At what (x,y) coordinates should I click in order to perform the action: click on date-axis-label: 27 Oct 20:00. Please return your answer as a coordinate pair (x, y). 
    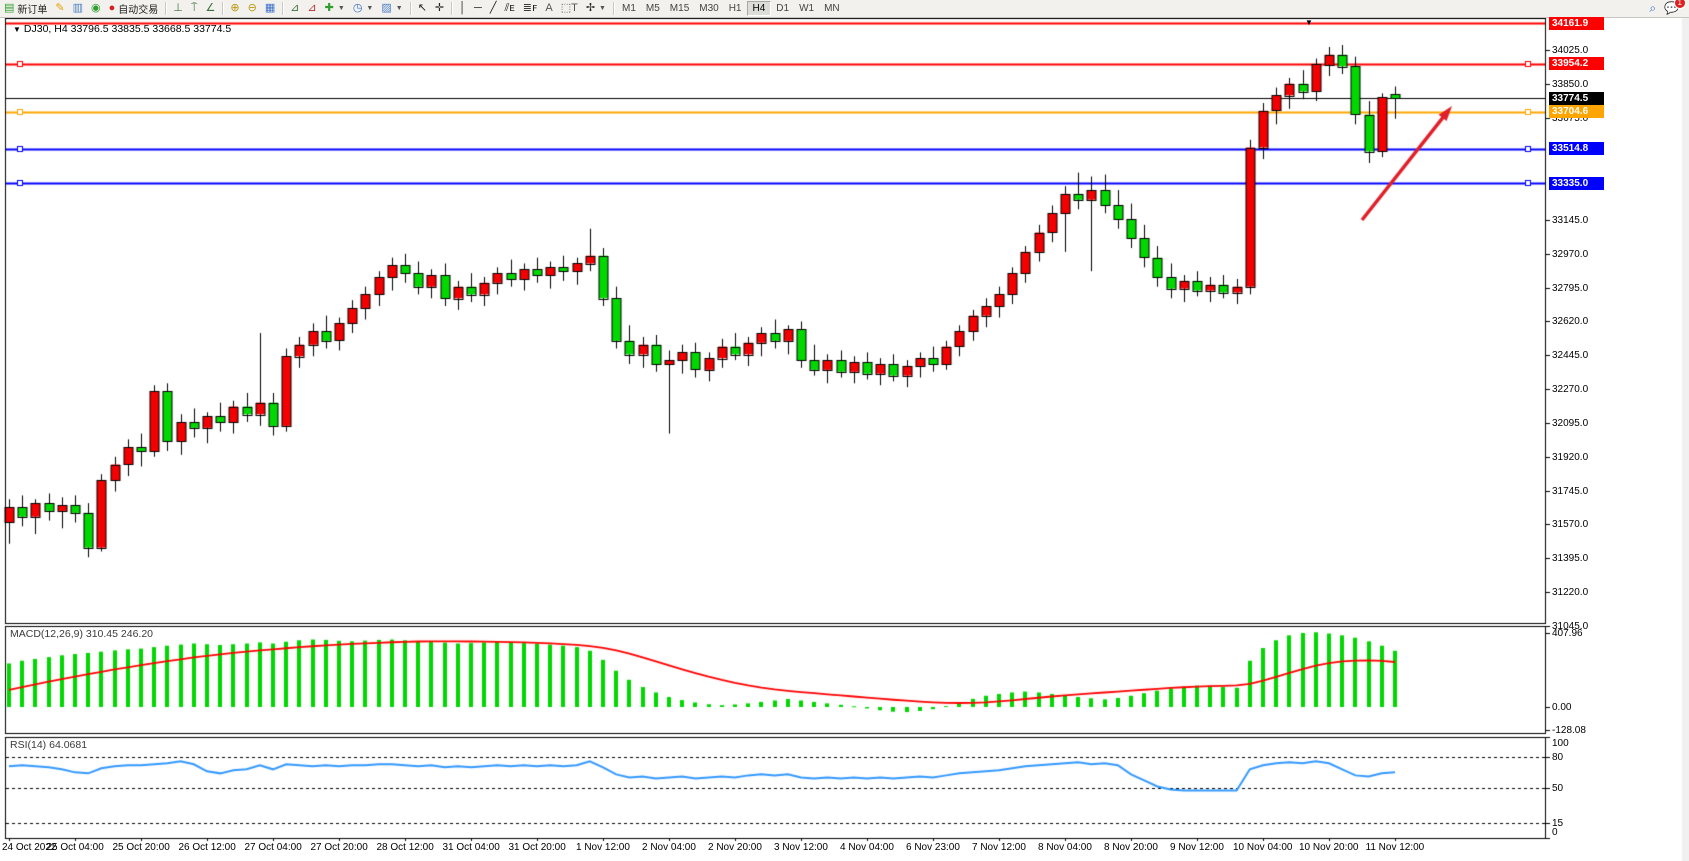
    Looking at the image, I should click on (339, 847).